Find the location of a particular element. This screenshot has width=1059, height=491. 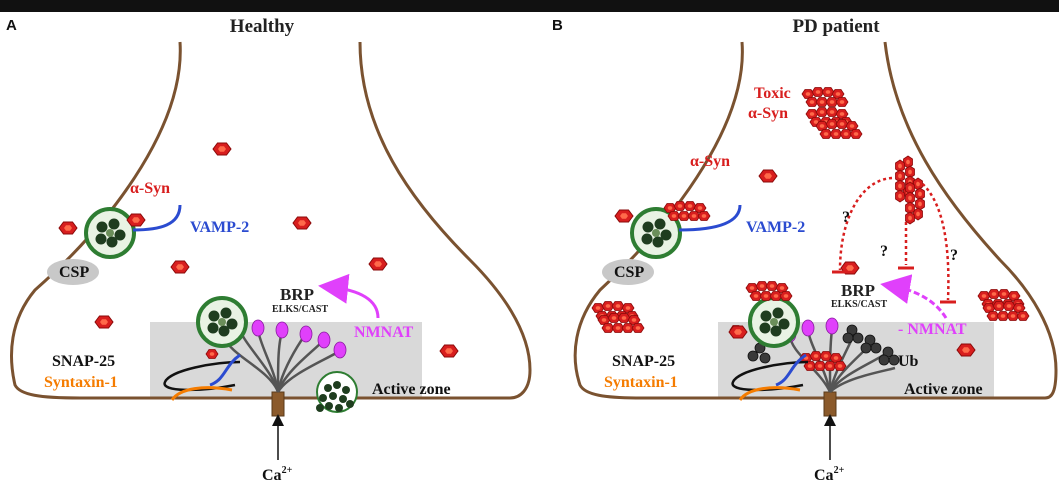

panel-b-toxic-aggregate-small is located at coordinates (825, 97).